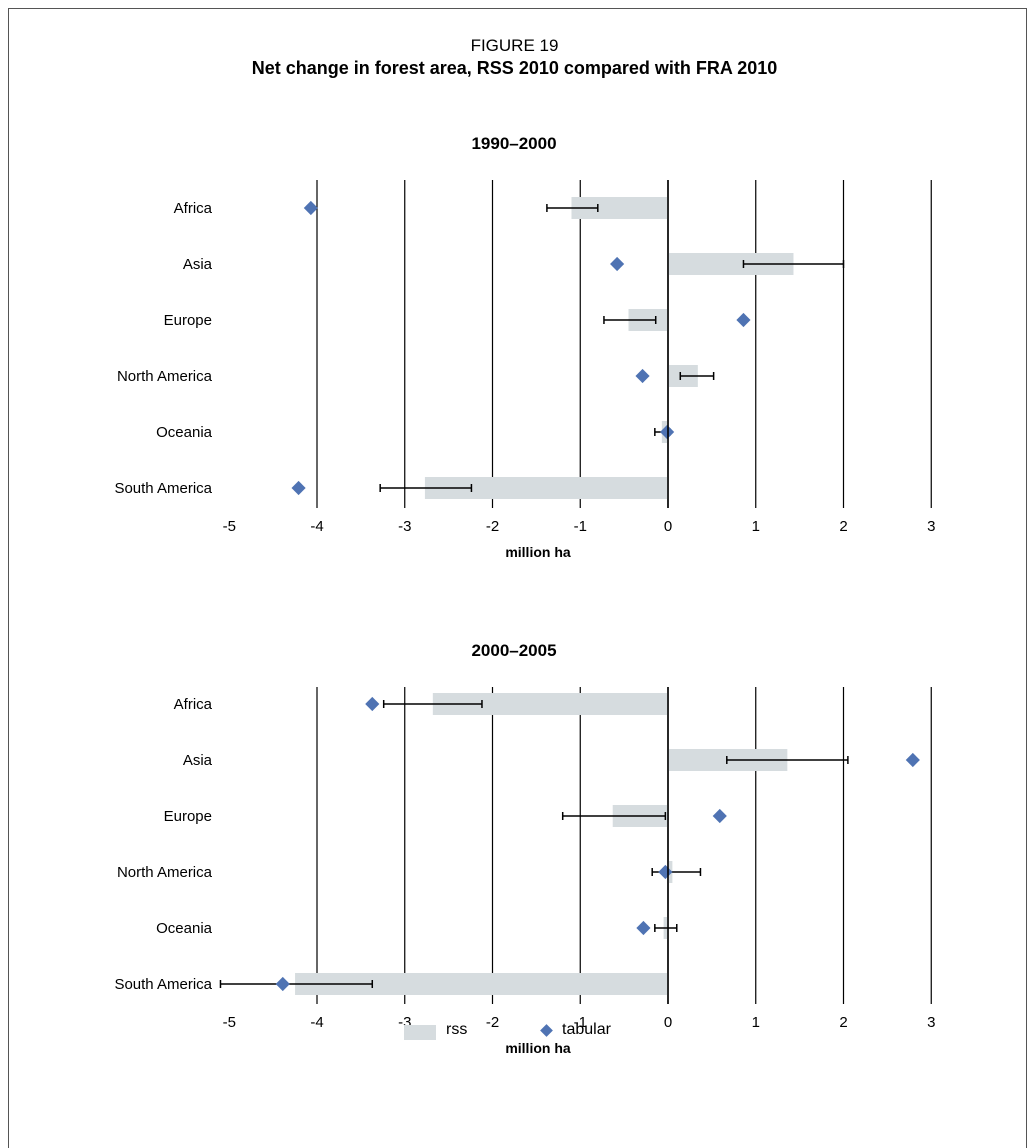  I want to click on legend-tabular-label: tabular, so click(586, 1029).